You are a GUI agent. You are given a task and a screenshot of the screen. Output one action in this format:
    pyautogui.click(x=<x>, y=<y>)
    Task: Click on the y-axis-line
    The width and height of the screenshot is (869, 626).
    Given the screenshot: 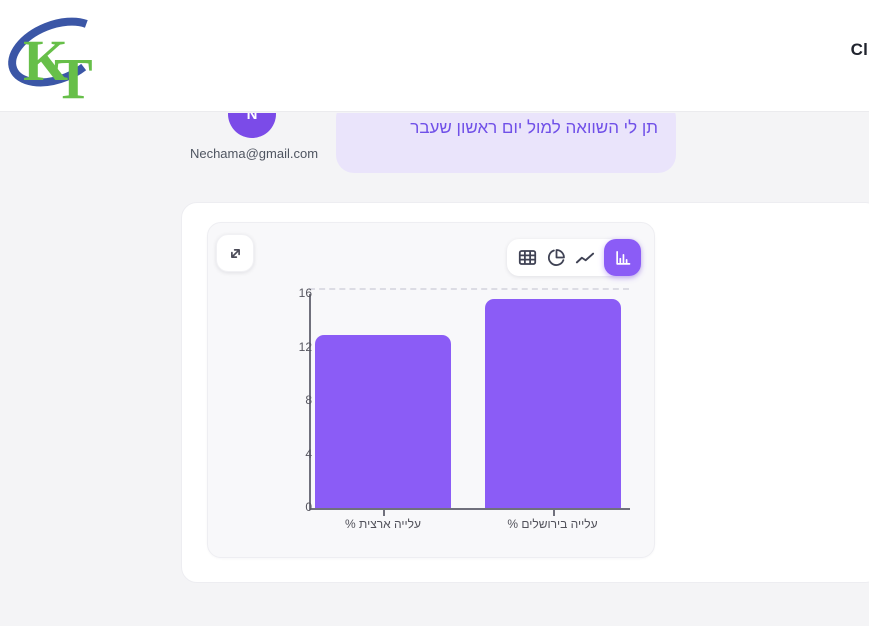 What is the action you would take?
    pyautogui.click(x=310, y=401)
    